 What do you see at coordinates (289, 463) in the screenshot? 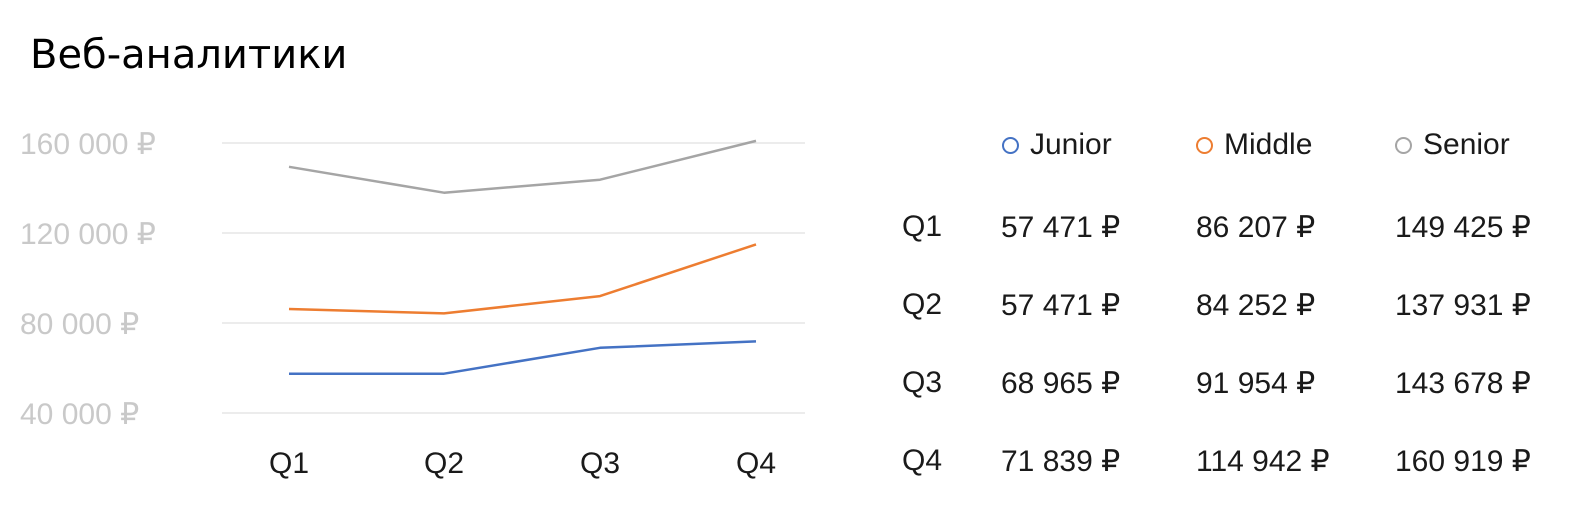
I see `x-tick-label: Q1` at bounding box center [289, 463].